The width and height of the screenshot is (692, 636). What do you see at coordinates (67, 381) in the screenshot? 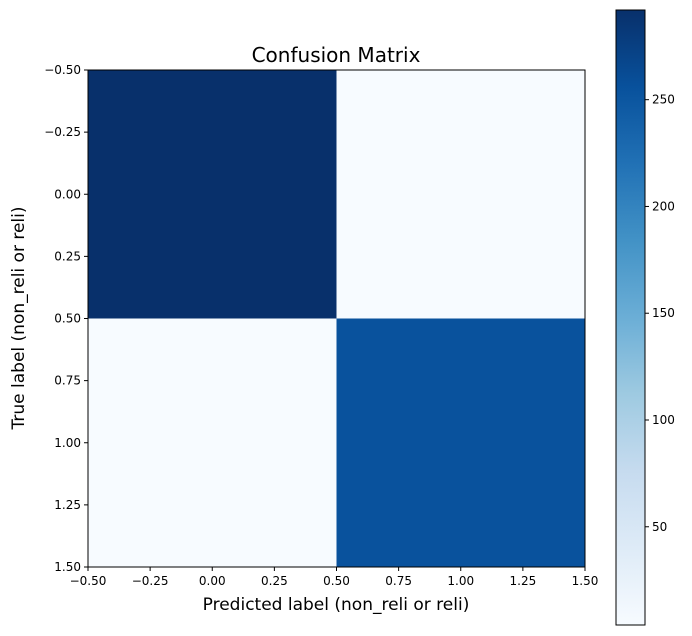
I see `y-tick-label: 0.75` at bounding box center [67, 381].